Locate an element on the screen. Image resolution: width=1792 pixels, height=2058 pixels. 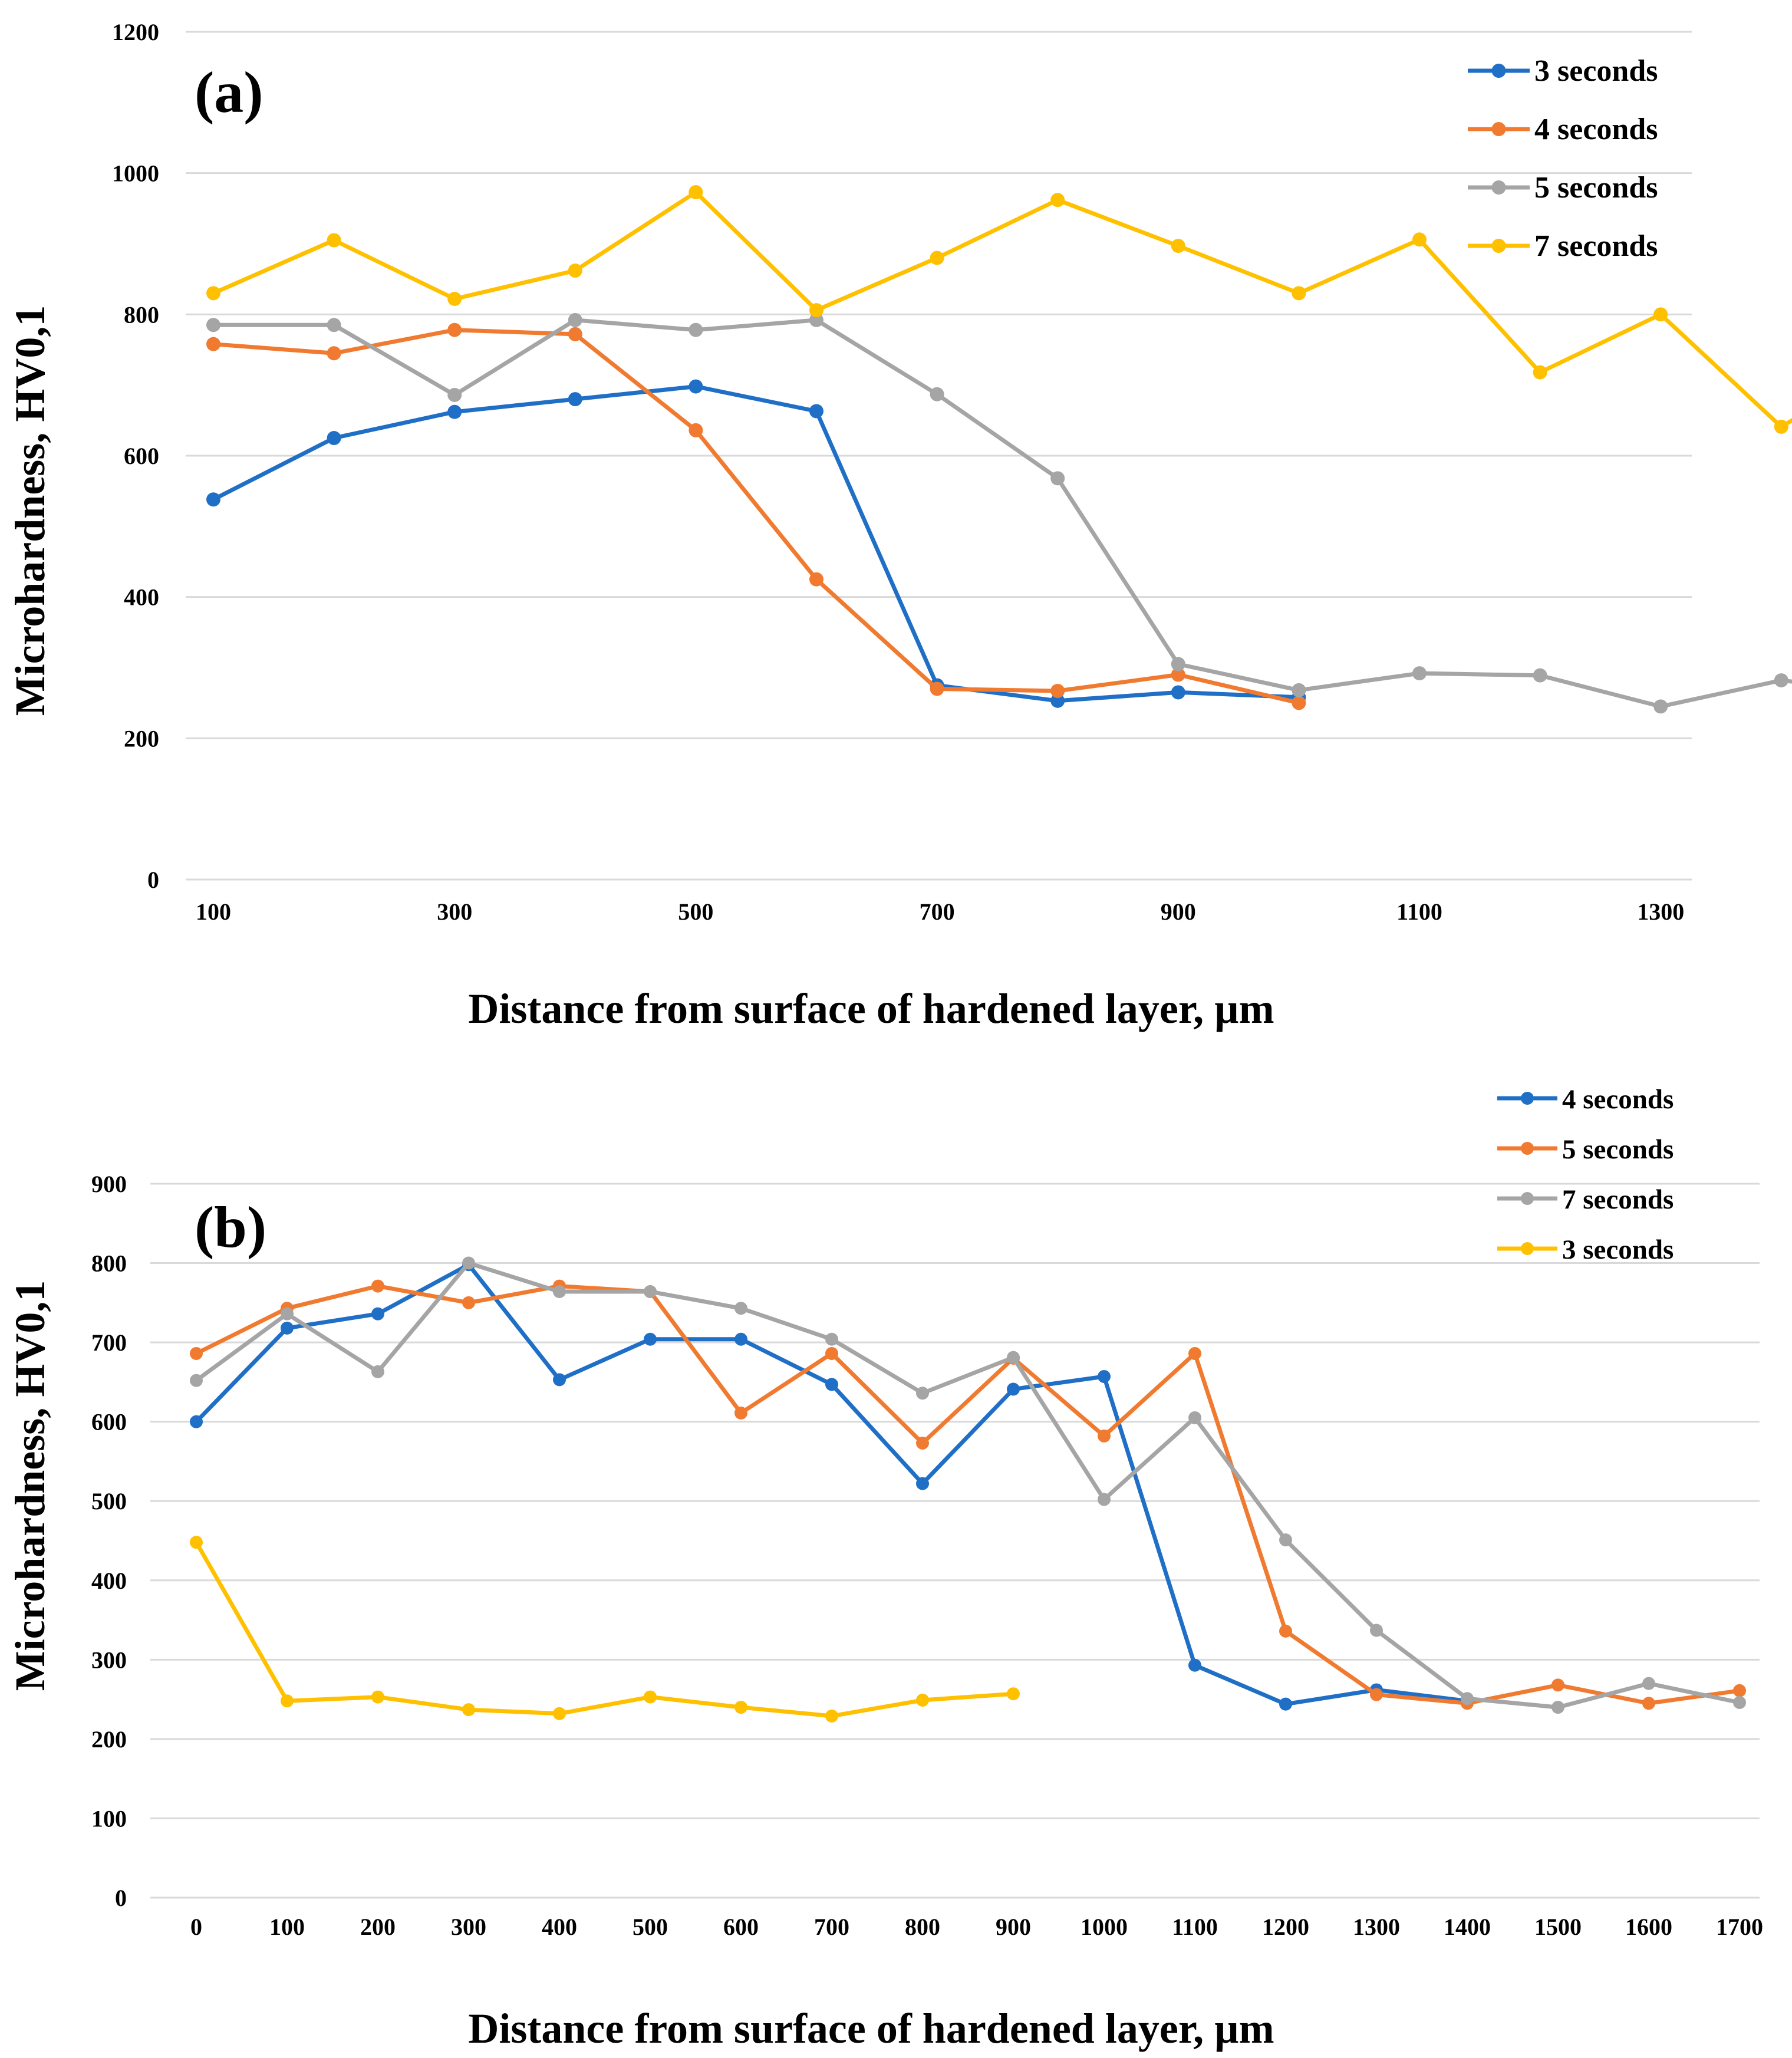
x-tick-b-5: 500 is located at coordinates (650, 1927).